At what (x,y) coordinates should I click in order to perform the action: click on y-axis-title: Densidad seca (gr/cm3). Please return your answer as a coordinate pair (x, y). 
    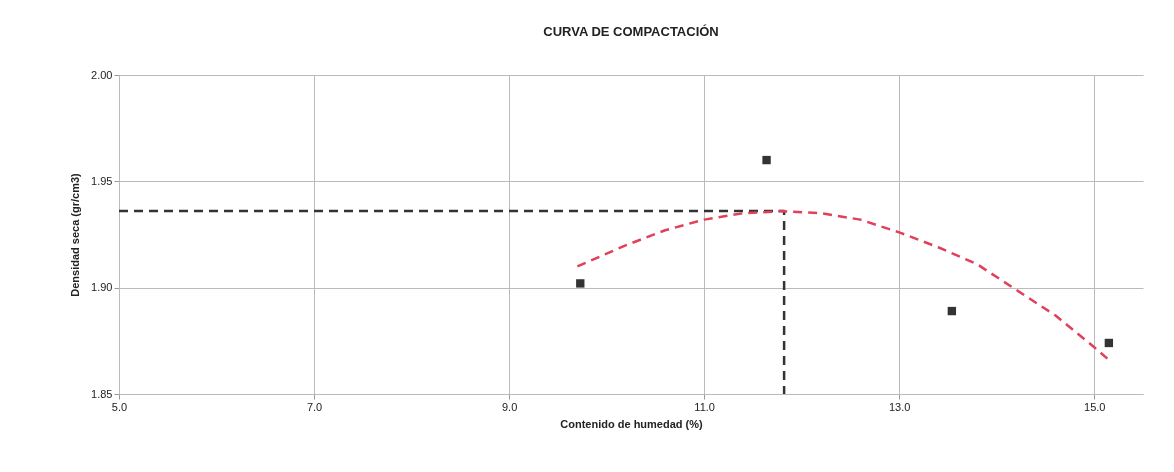
    Looking at the image, I should click on (75, 234).